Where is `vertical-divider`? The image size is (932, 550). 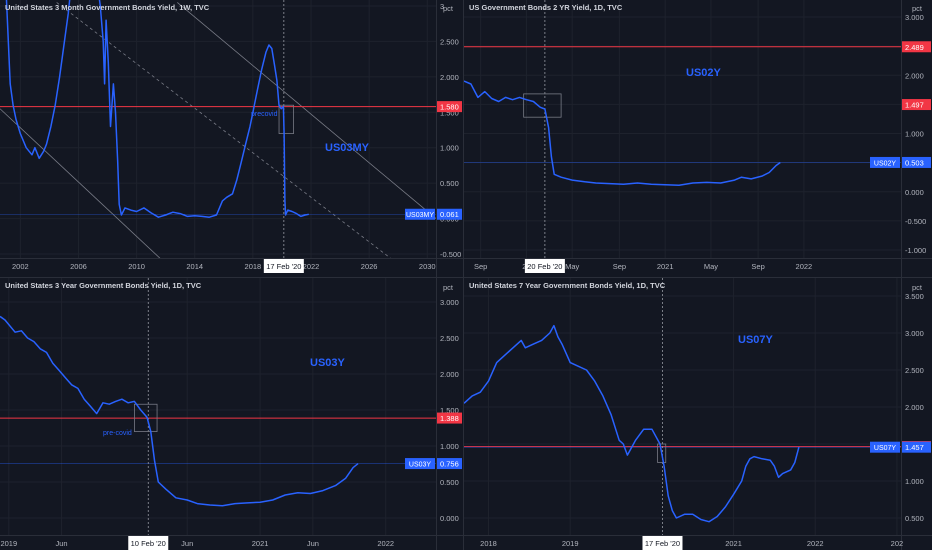
vertical-divider is located at coordinates (463, 275).